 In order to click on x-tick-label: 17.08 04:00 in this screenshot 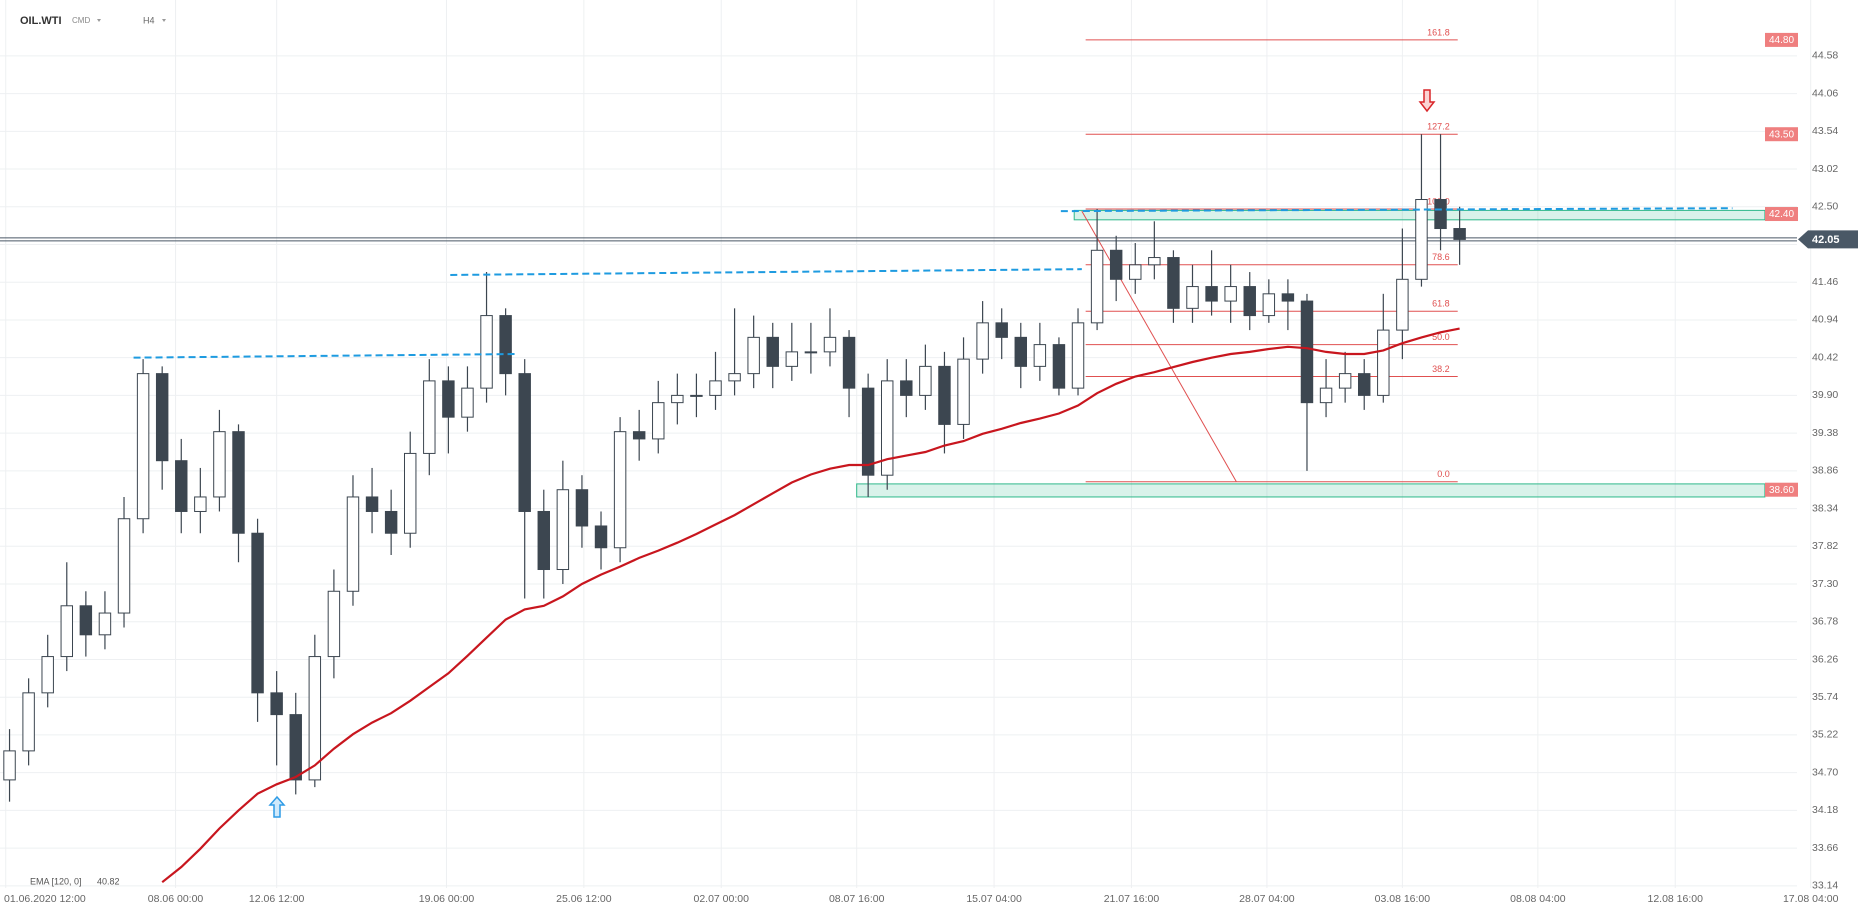, I will do `click(1811, 899)`.